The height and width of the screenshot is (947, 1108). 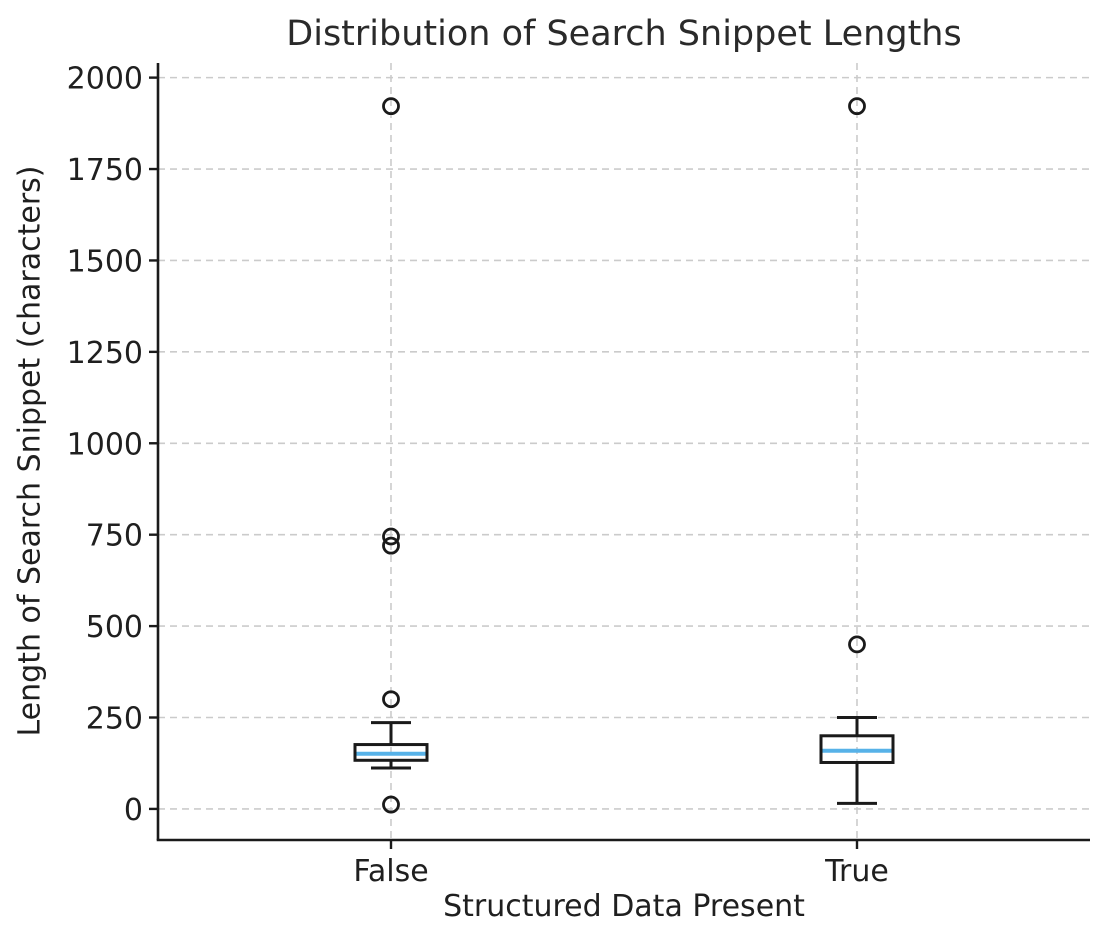 What do you see at coordinates (390, 871) in the screenshot?
I see `x-tick-label: False` at bounding box center [390, 871].